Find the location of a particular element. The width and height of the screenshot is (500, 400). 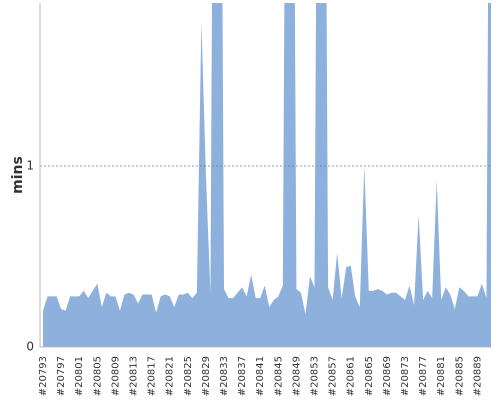

x-tick-label: #20853 is located at coordinates (315, 376).